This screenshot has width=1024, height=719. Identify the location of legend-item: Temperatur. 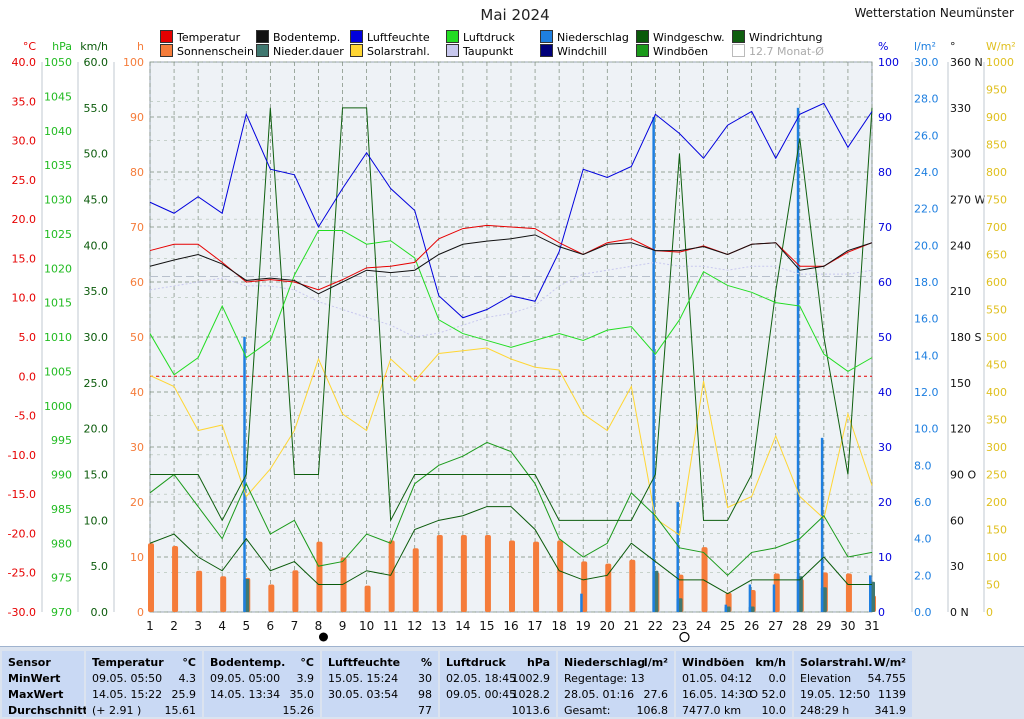
(200, 37).